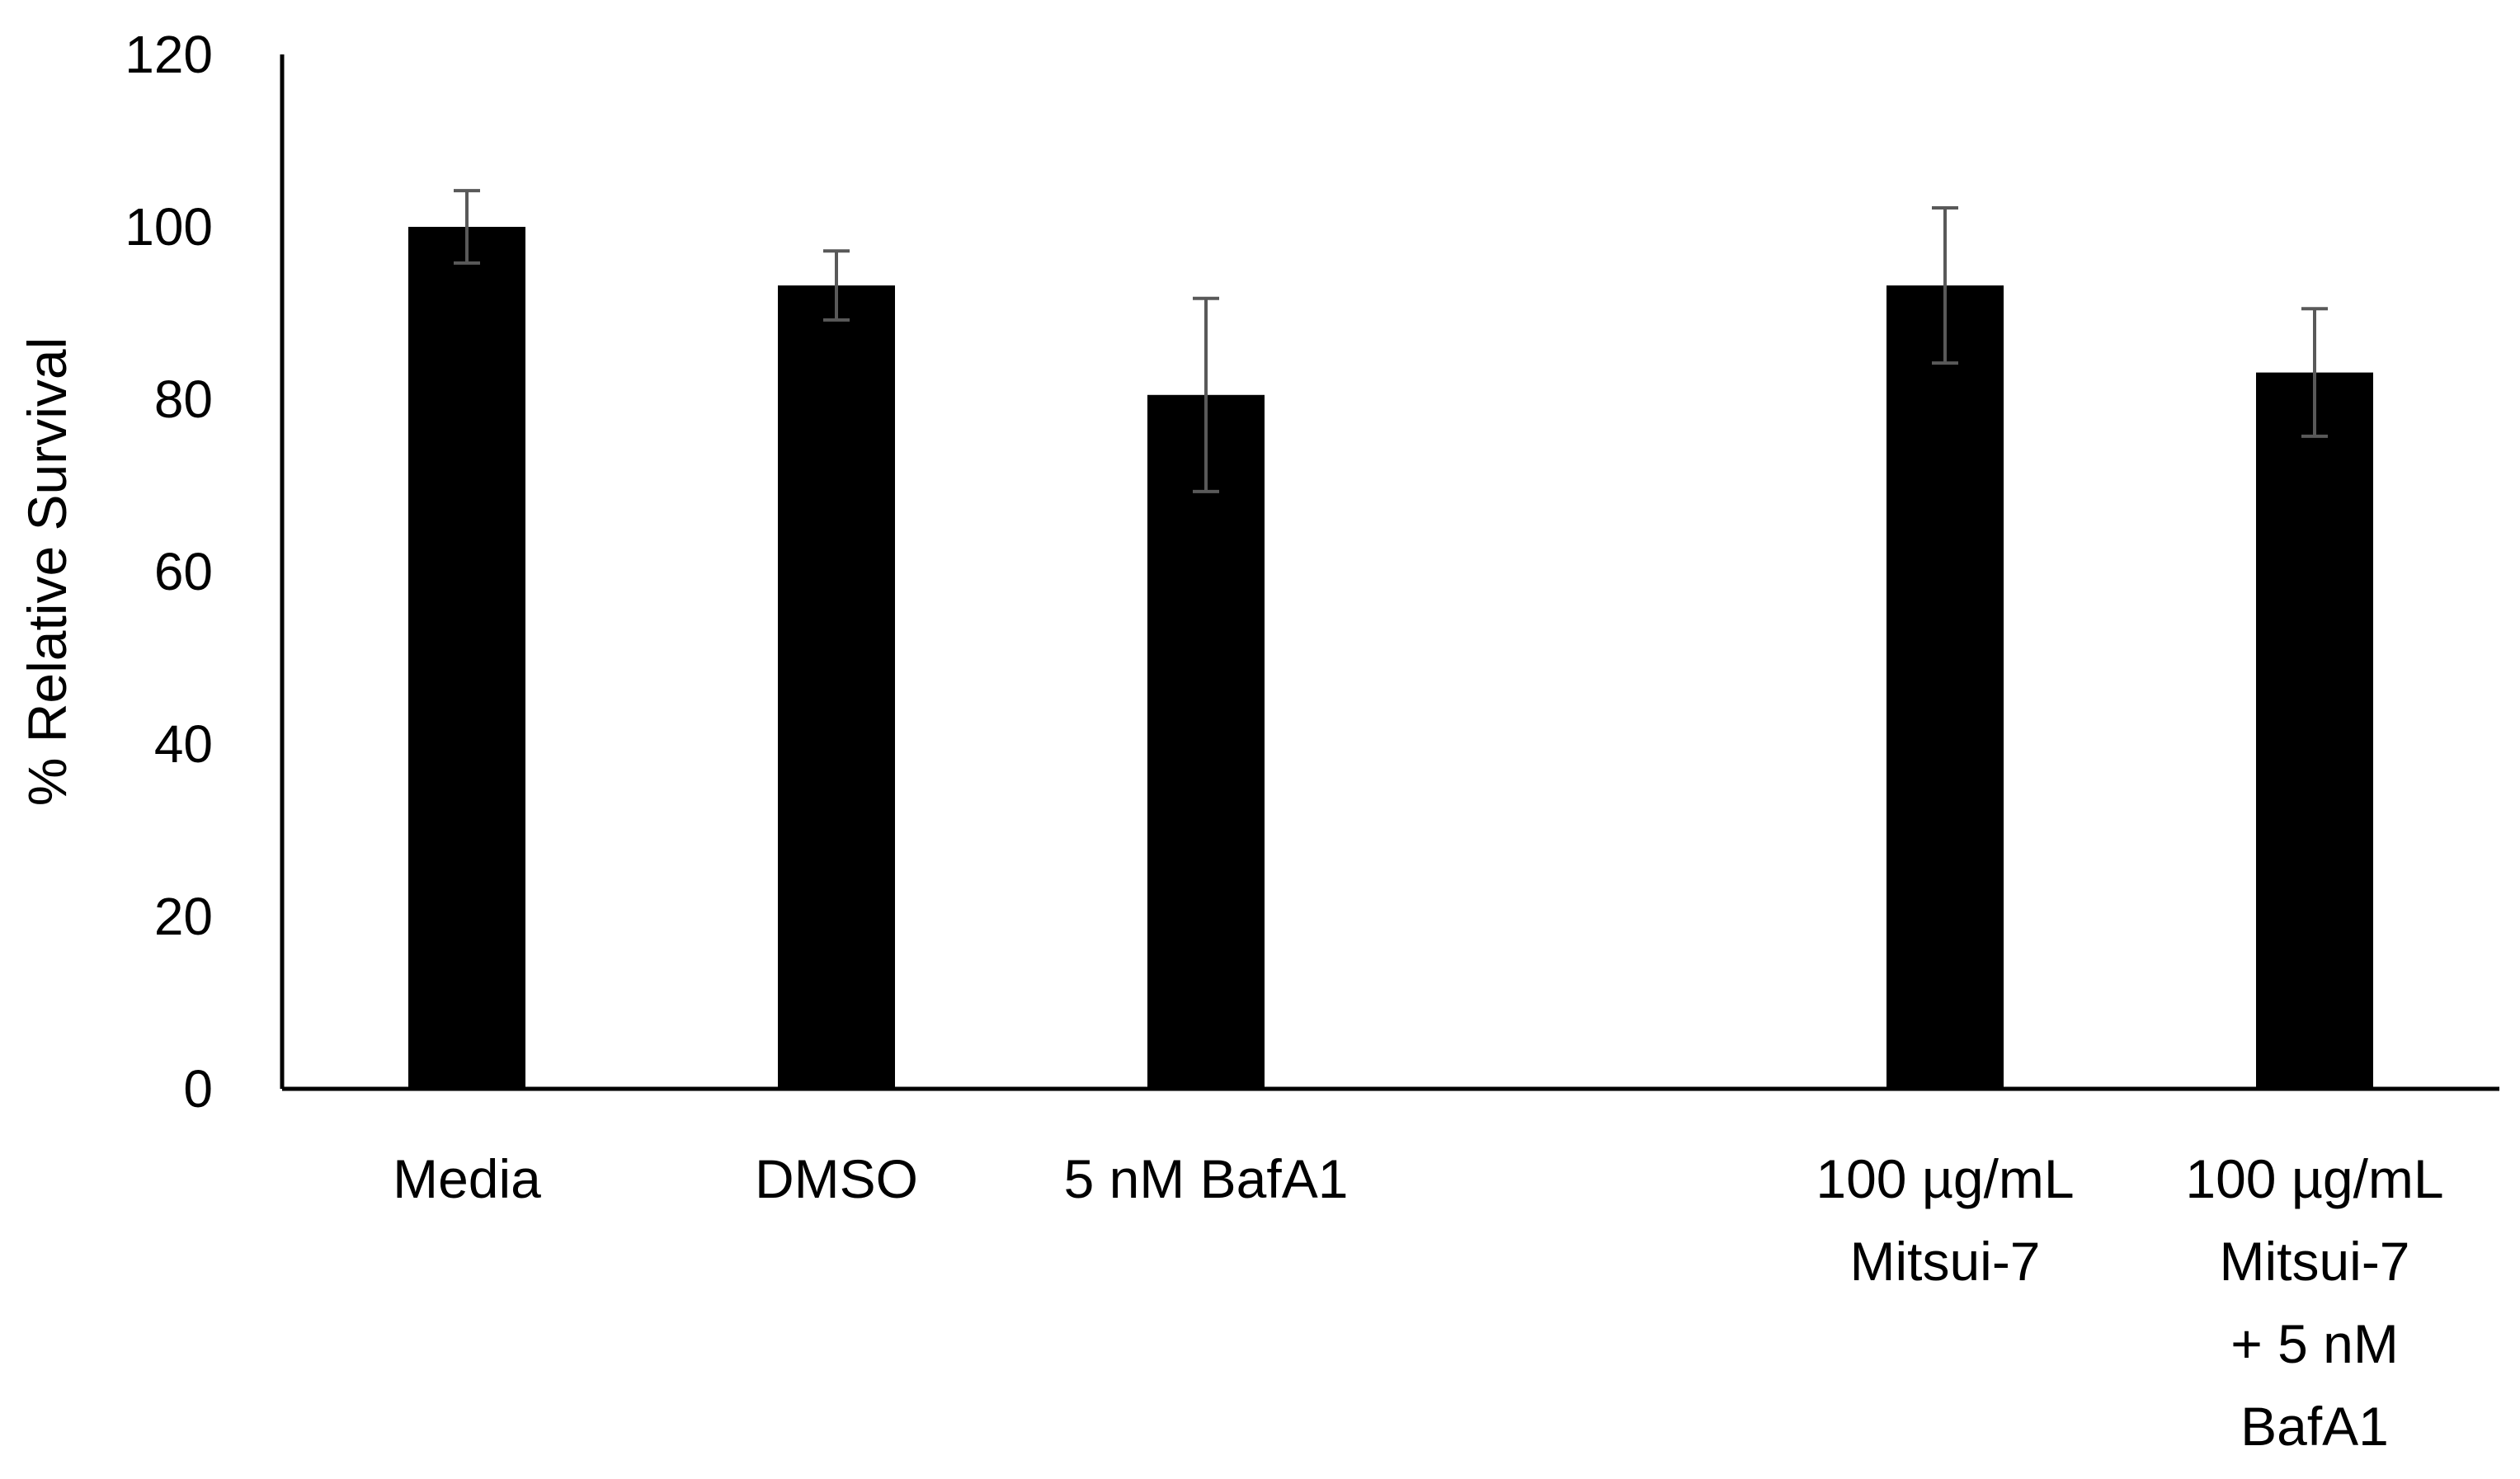 This screenshot has width=2520, height=1479. Describe the element at coordinates (467, 1178) in the screenshot. I see `x-category-label: Media` at that location.